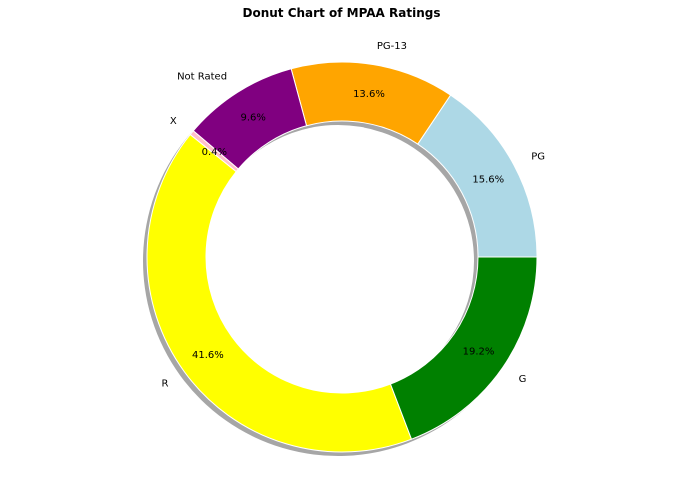  I want to click on slice-label-pg-13: PG-13, so click(392, 46).